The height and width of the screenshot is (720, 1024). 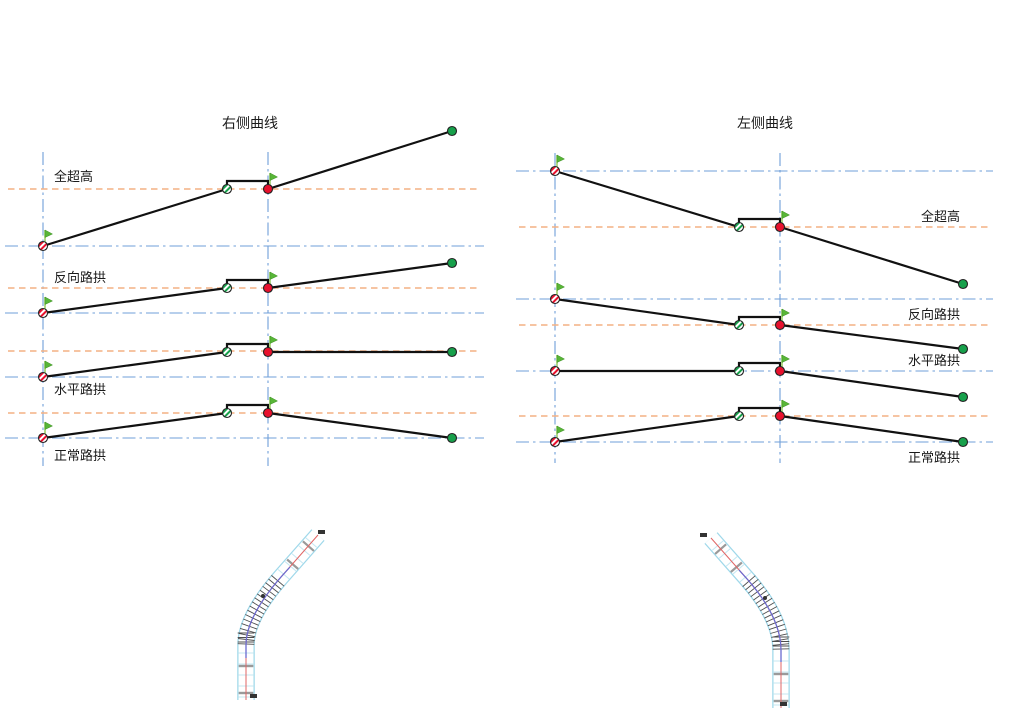 I want to click on diagram-title-left-curve: 左侧曲线, so click(x=765, y=124).